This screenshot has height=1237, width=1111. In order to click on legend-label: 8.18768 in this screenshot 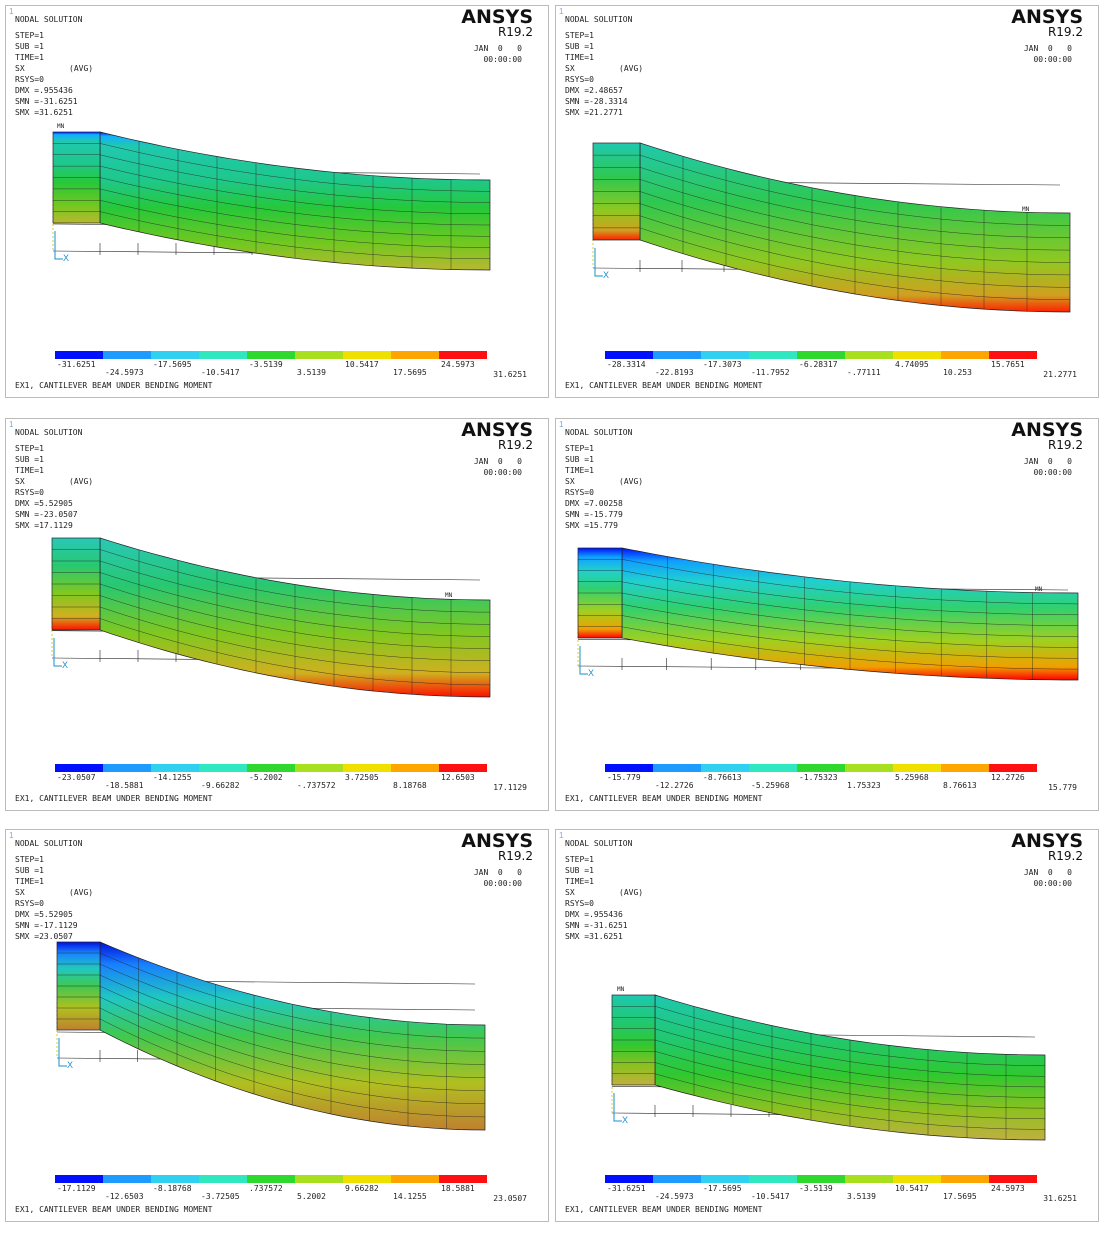, I will do `click(410, 785)`.